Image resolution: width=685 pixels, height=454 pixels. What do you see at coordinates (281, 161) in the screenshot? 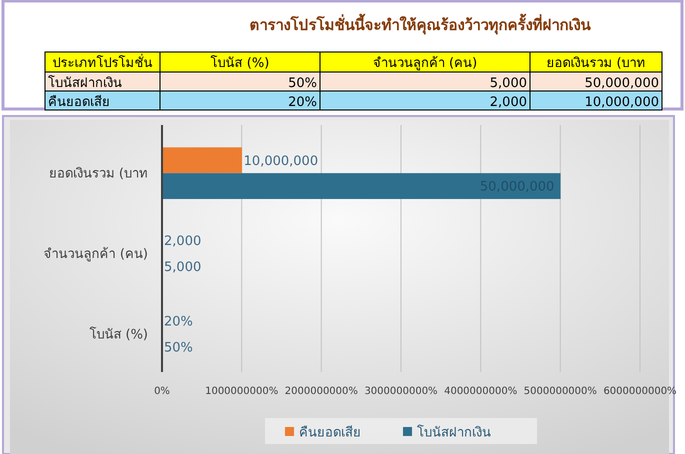
I see `data-label: 10,000,000` at bounding box center [281, 161].